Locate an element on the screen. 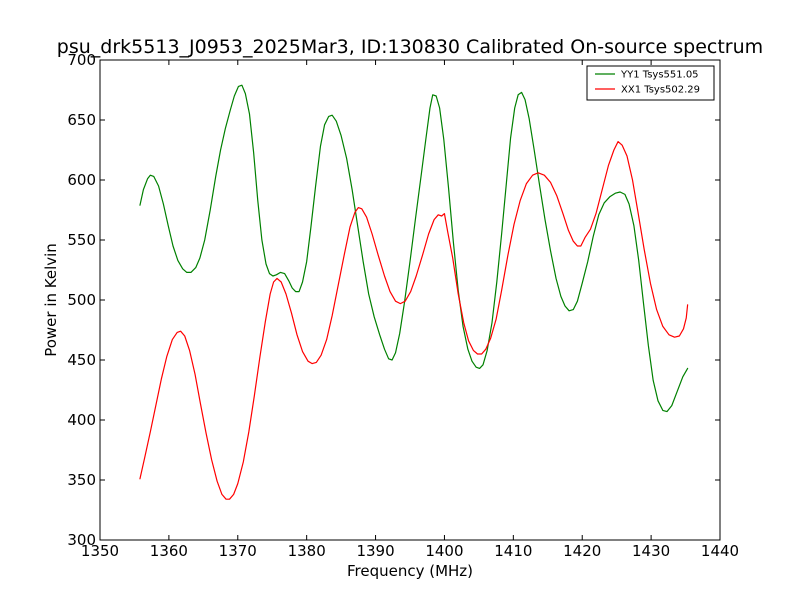 This screenshot has width=800, height=600. y-tick-label: 600 is located at coordinates (81, 180).